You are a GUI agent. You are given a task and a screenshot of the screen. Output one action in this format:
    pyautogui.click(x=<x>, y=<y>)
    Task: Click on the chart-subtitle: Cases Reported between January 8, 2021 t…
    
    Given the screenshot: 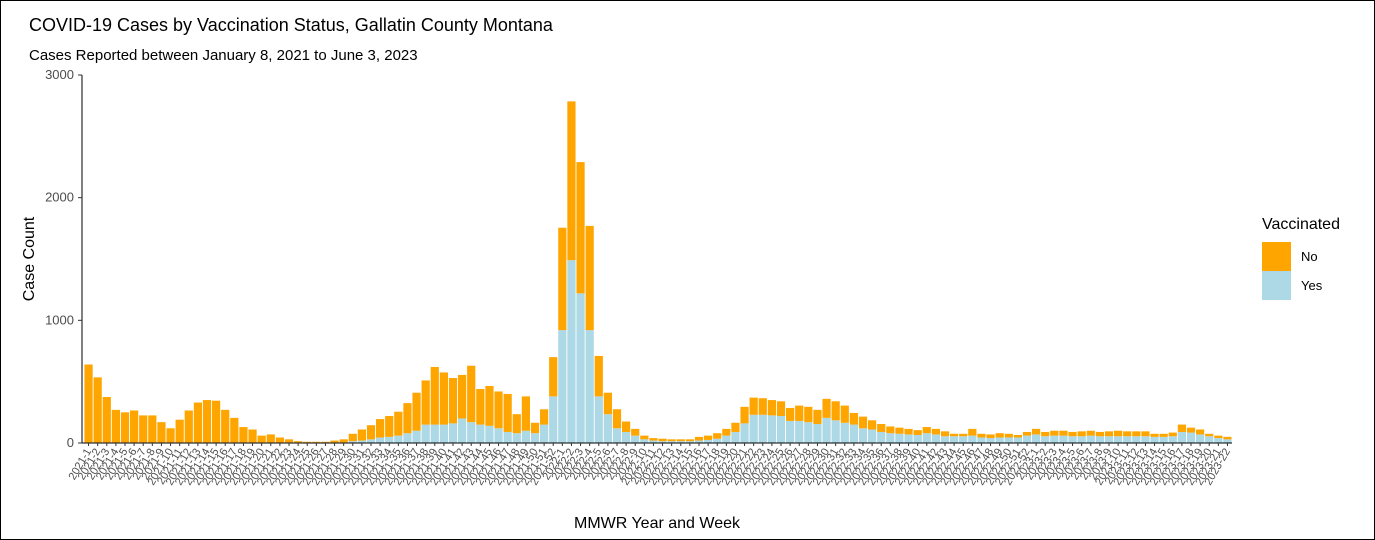 What is the action you would take?
    pyautogui.click(x=223, y=55)
    